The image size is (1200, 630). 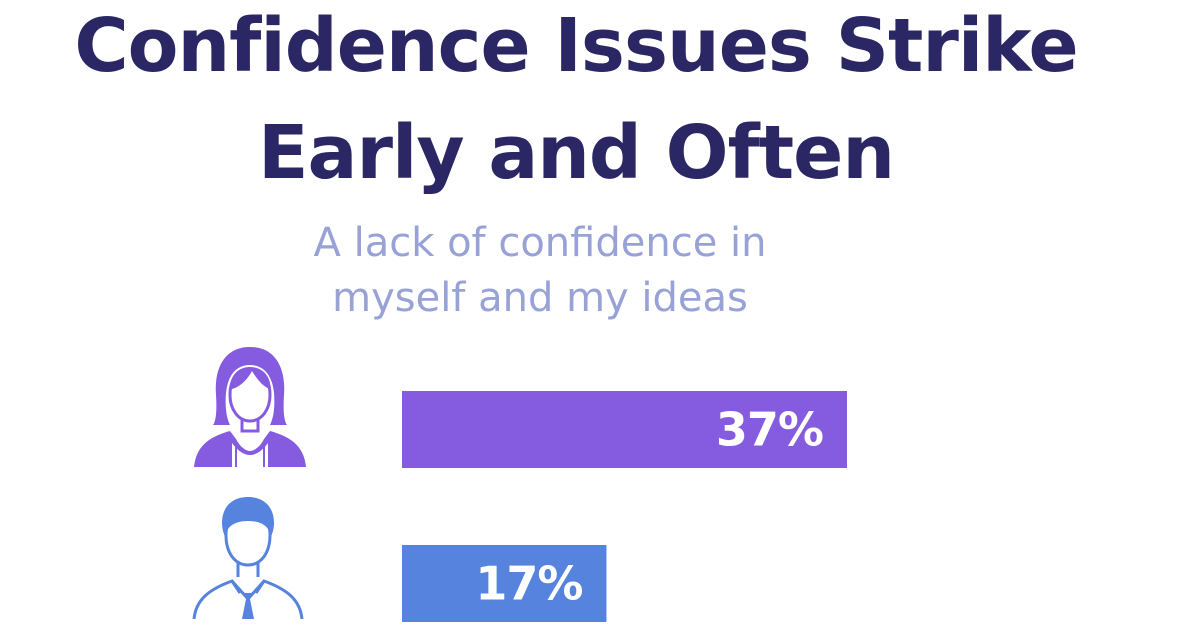 I want to click on male-person-icon, so click(x=248, y=558).